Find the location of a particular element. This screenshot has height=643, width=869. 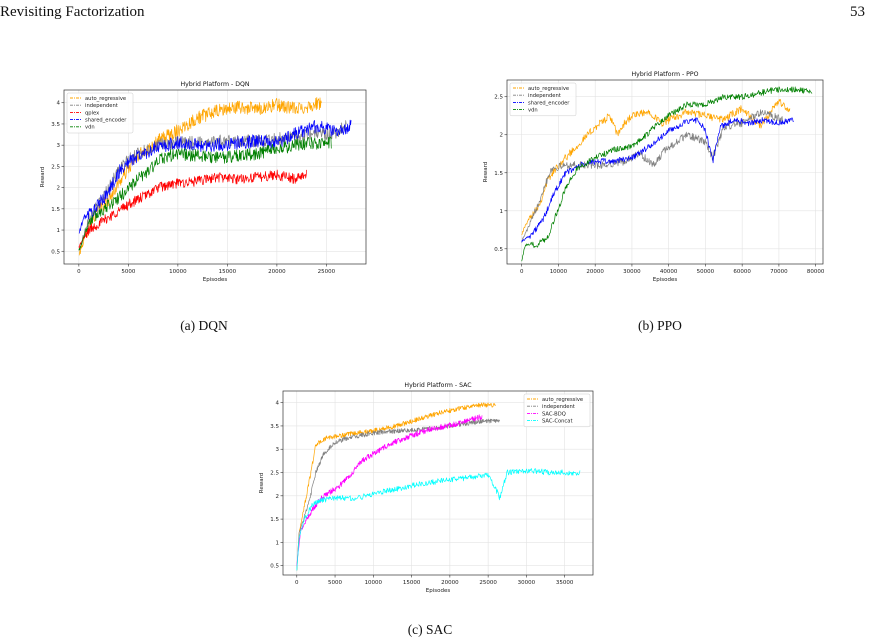

caption-sac: (c) SAC is located at coordinates (430, 629).